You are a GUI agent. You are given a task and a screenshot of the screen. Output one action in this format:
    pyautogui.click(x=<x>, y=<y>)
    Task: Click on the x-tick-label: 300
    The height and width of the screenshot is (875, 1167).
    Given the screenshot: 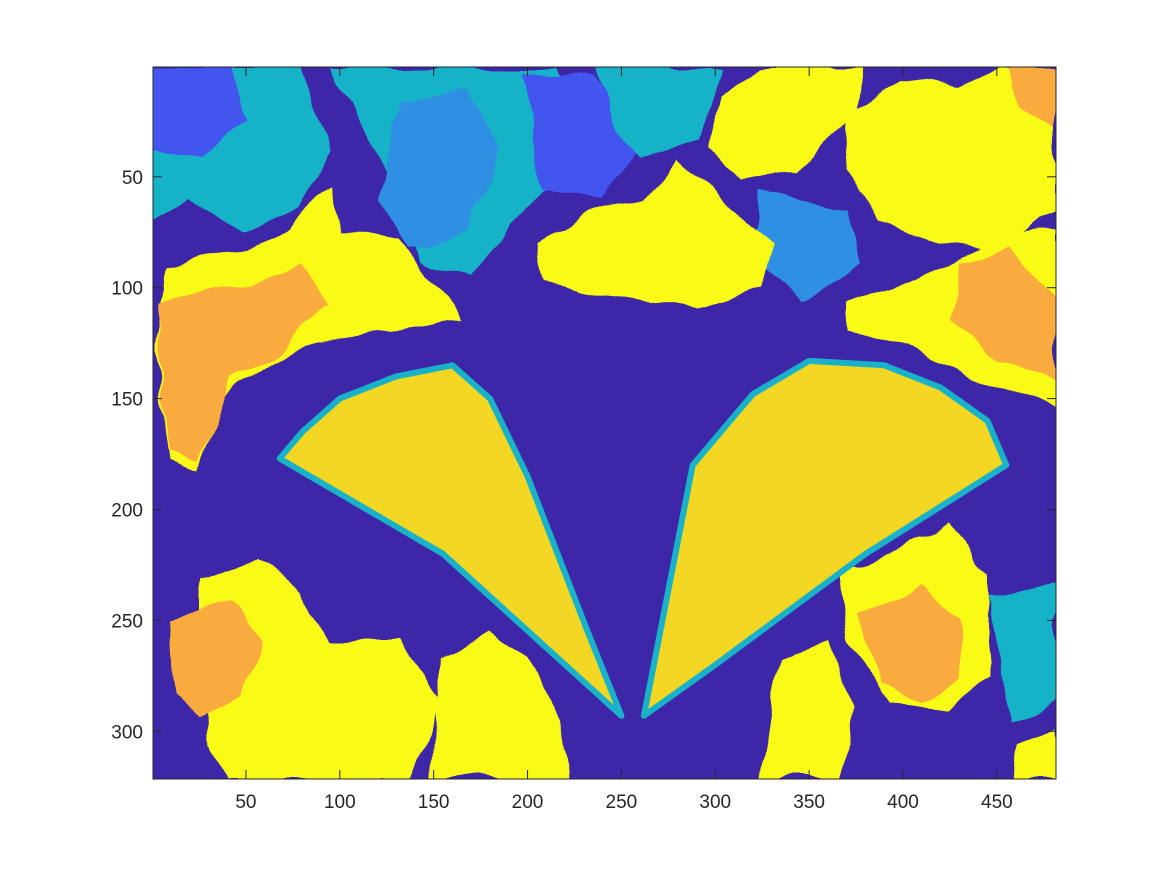 What is the action you would take?
    pyautogui.click(x=715, y=802)
    